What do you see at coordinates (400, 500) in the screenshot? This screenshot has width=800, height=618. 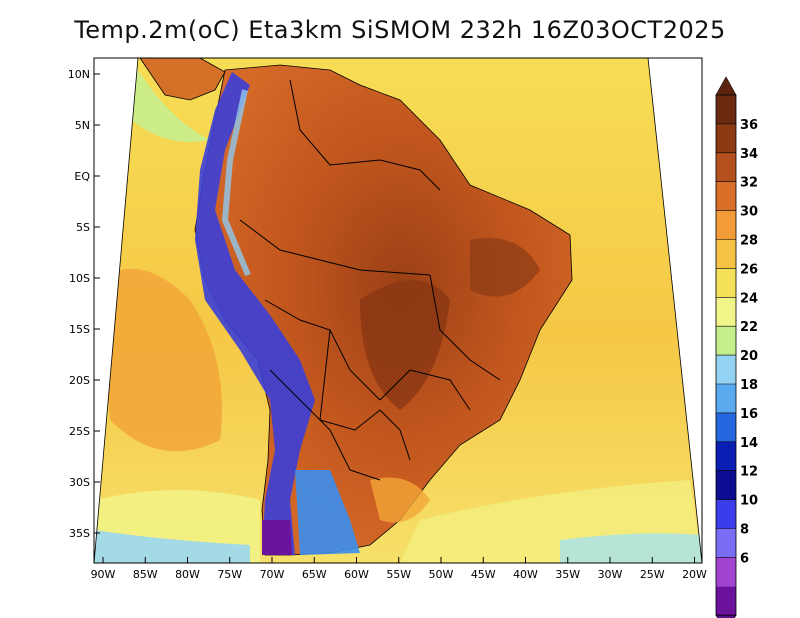 I see `uruguay-region` at bounding box center [400, 500].